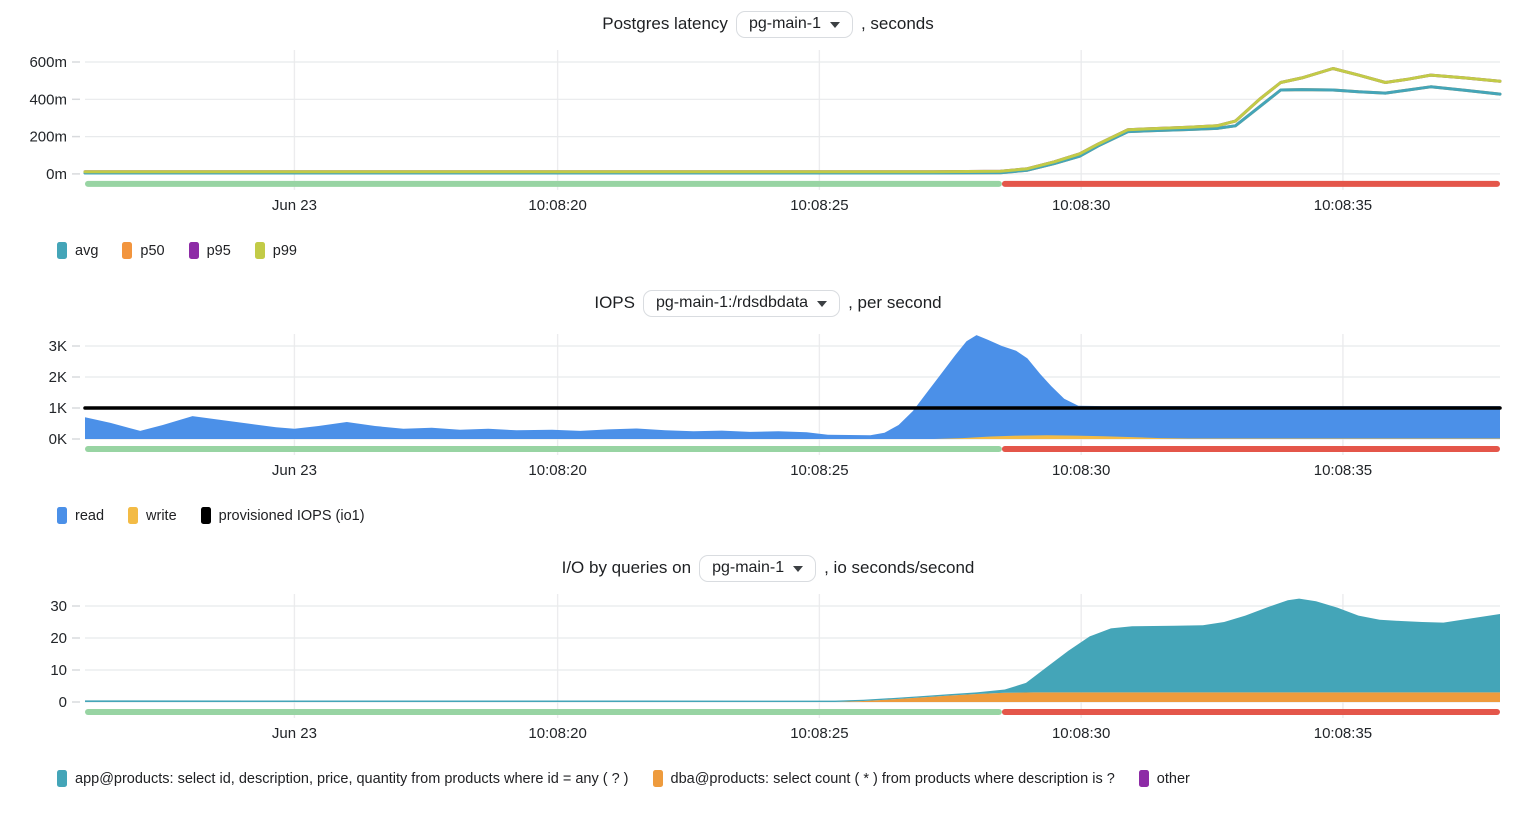  What do you see at coordinates (48, 137) in the screenshot?
I see `y-tick-label: 200m` at bounding box center [48, 137].